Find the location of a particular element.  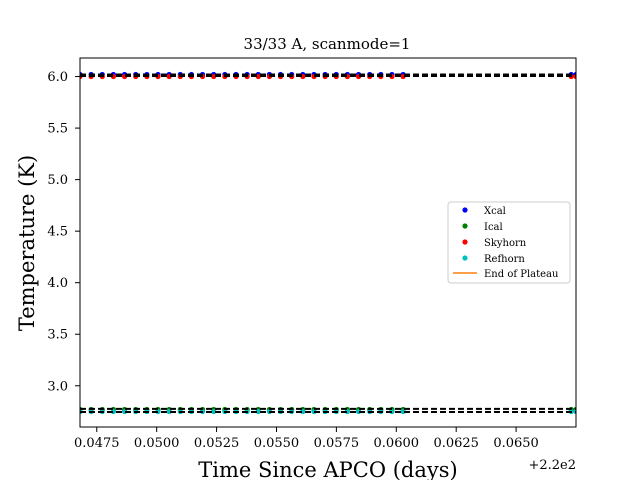

chart-title: 33/33 A, scanmode=1 is located at coordinates (327, 44).